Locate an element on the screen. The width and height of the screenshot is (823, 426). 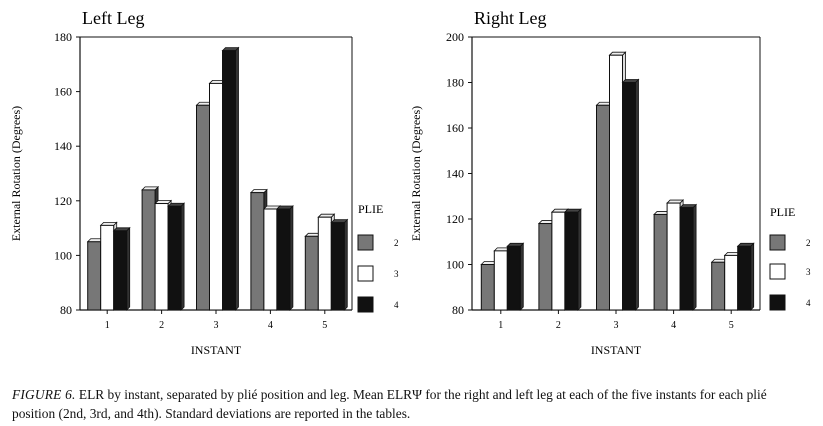
right-y-tick-label: 180 is located at coordinates (455, 83).